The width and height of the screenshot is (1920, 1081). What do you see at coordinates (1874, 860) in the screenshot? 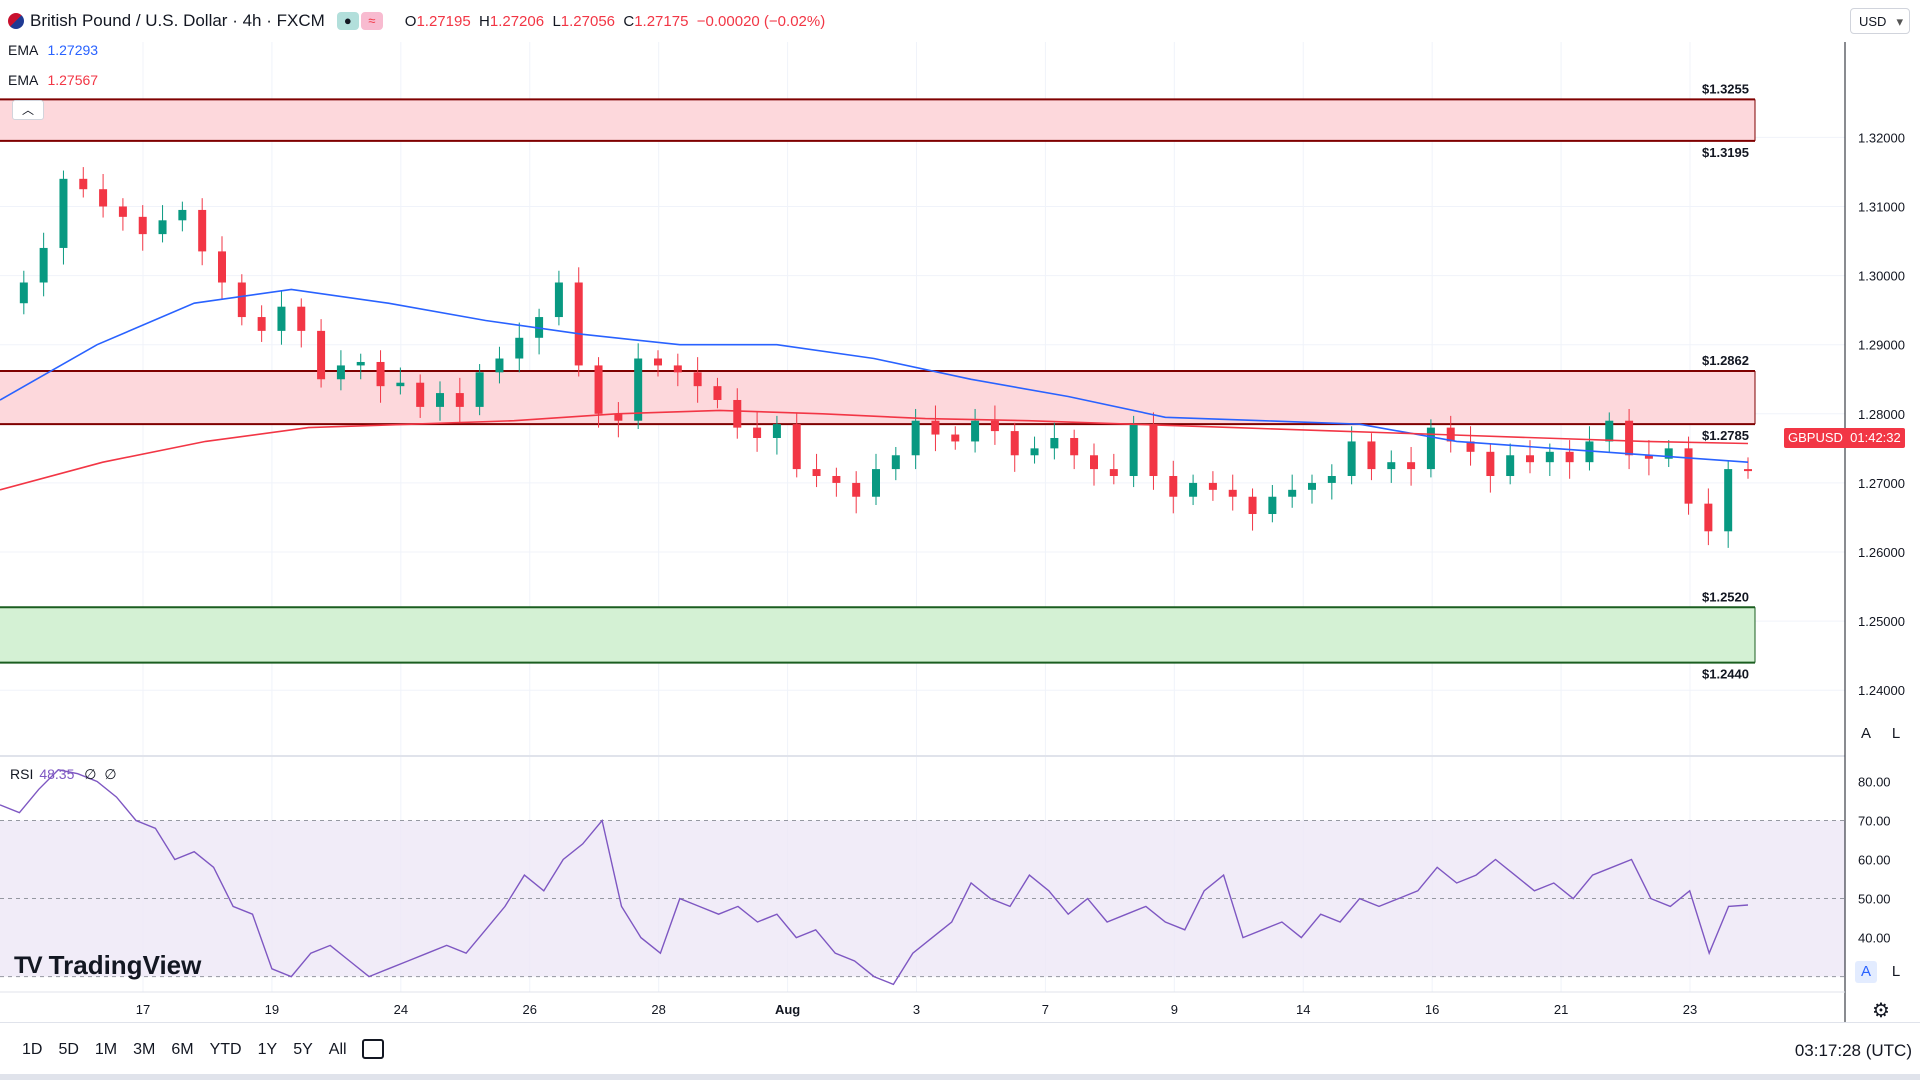
I see `rsi-tick-label: 60.00` at bounding box center [1874, 860].